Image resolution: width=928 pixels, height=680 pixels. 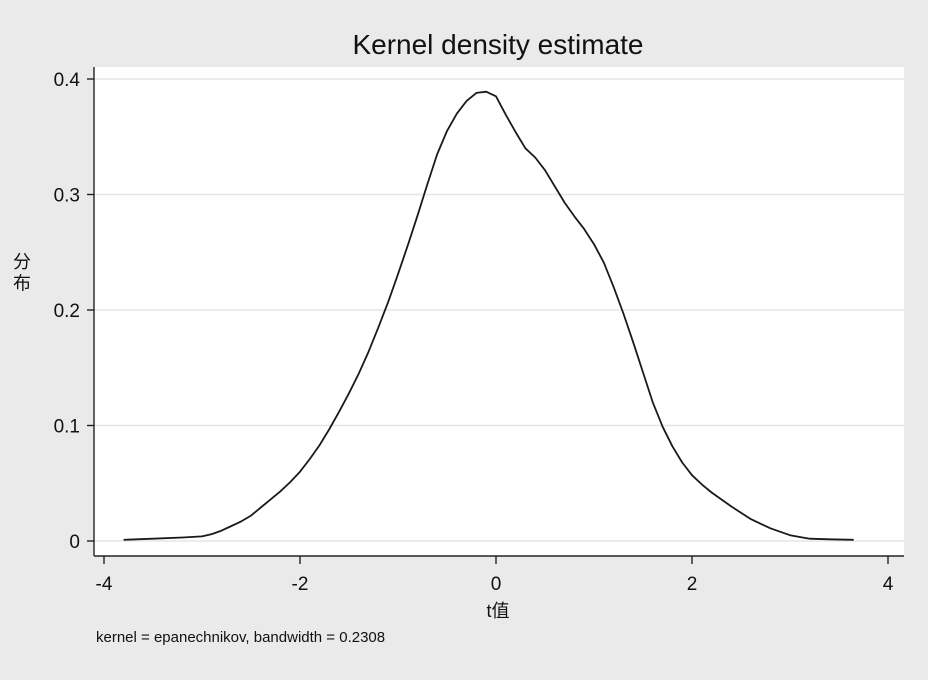 What do you see at coordinates (497, 611) in the screenshot?
I see `x-axis-label: t值` at bounding box center [497, 611].